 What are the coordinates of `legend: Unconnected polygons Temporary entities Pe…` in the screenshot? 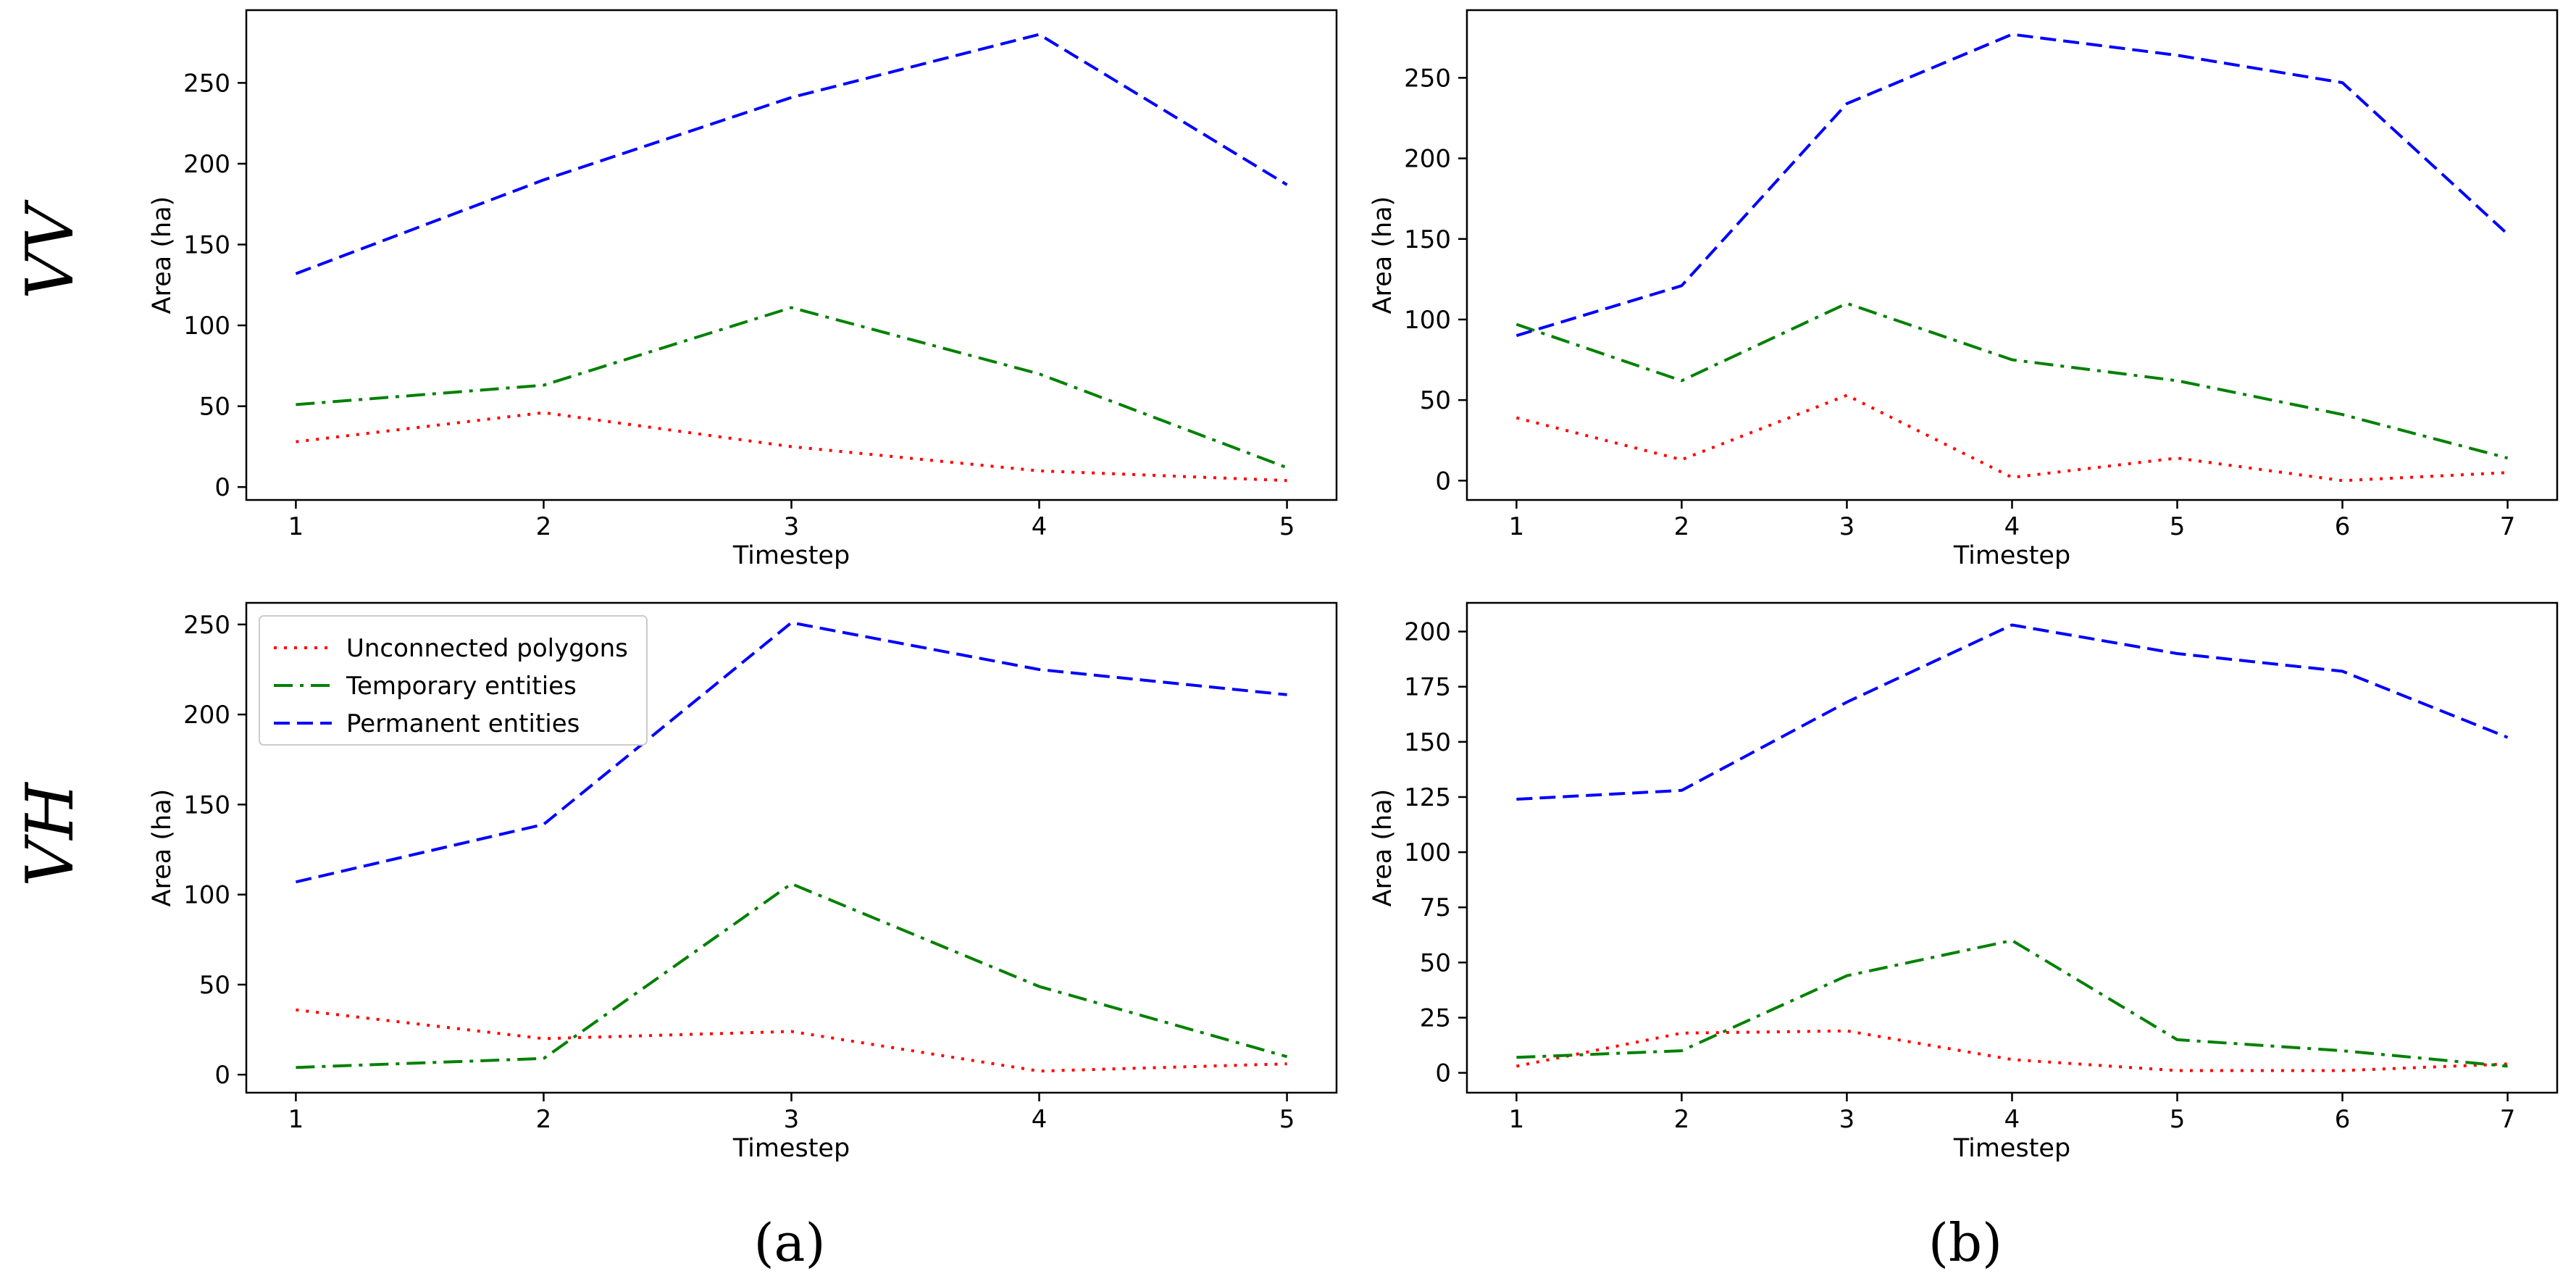 It's located at (453, 680).